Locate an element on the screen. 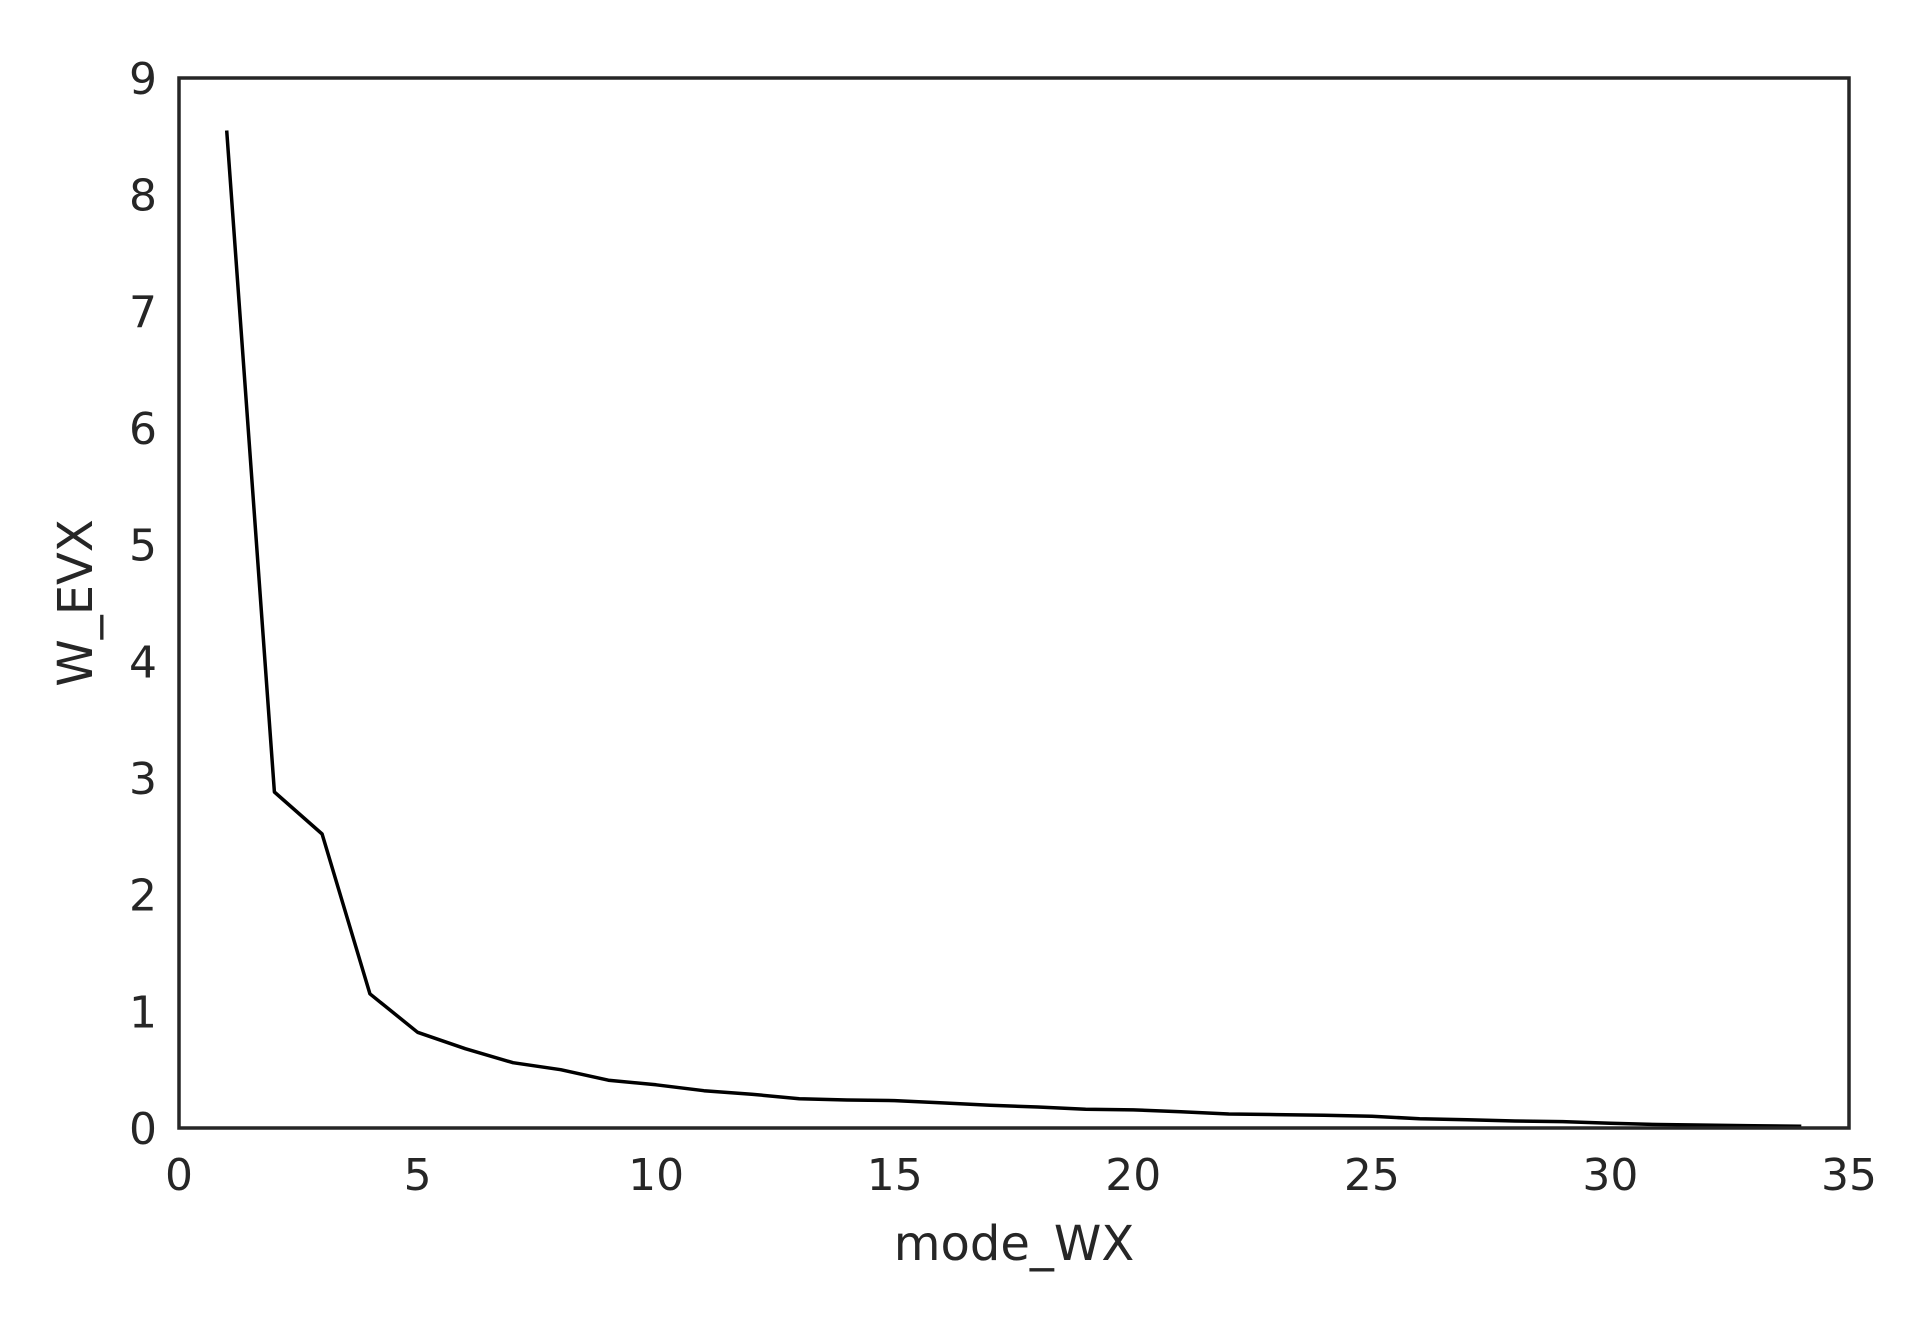  y-axis-label: W_EVX is located at coordinates (76, 603).